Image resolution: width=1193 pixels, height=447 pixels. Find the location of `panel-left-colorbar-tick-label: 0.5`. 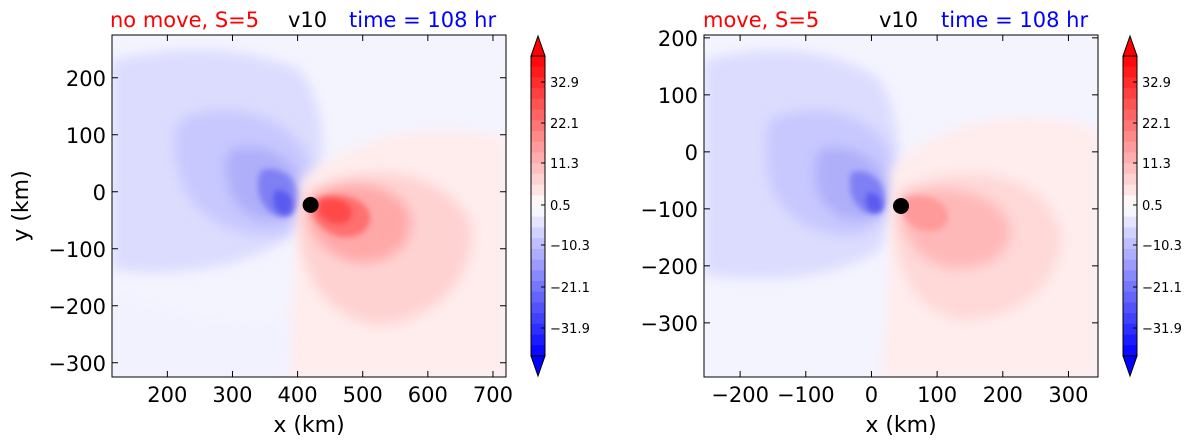

panel-left-colorbar-tick-label: 0.5 is located at coordinates (560, 206).